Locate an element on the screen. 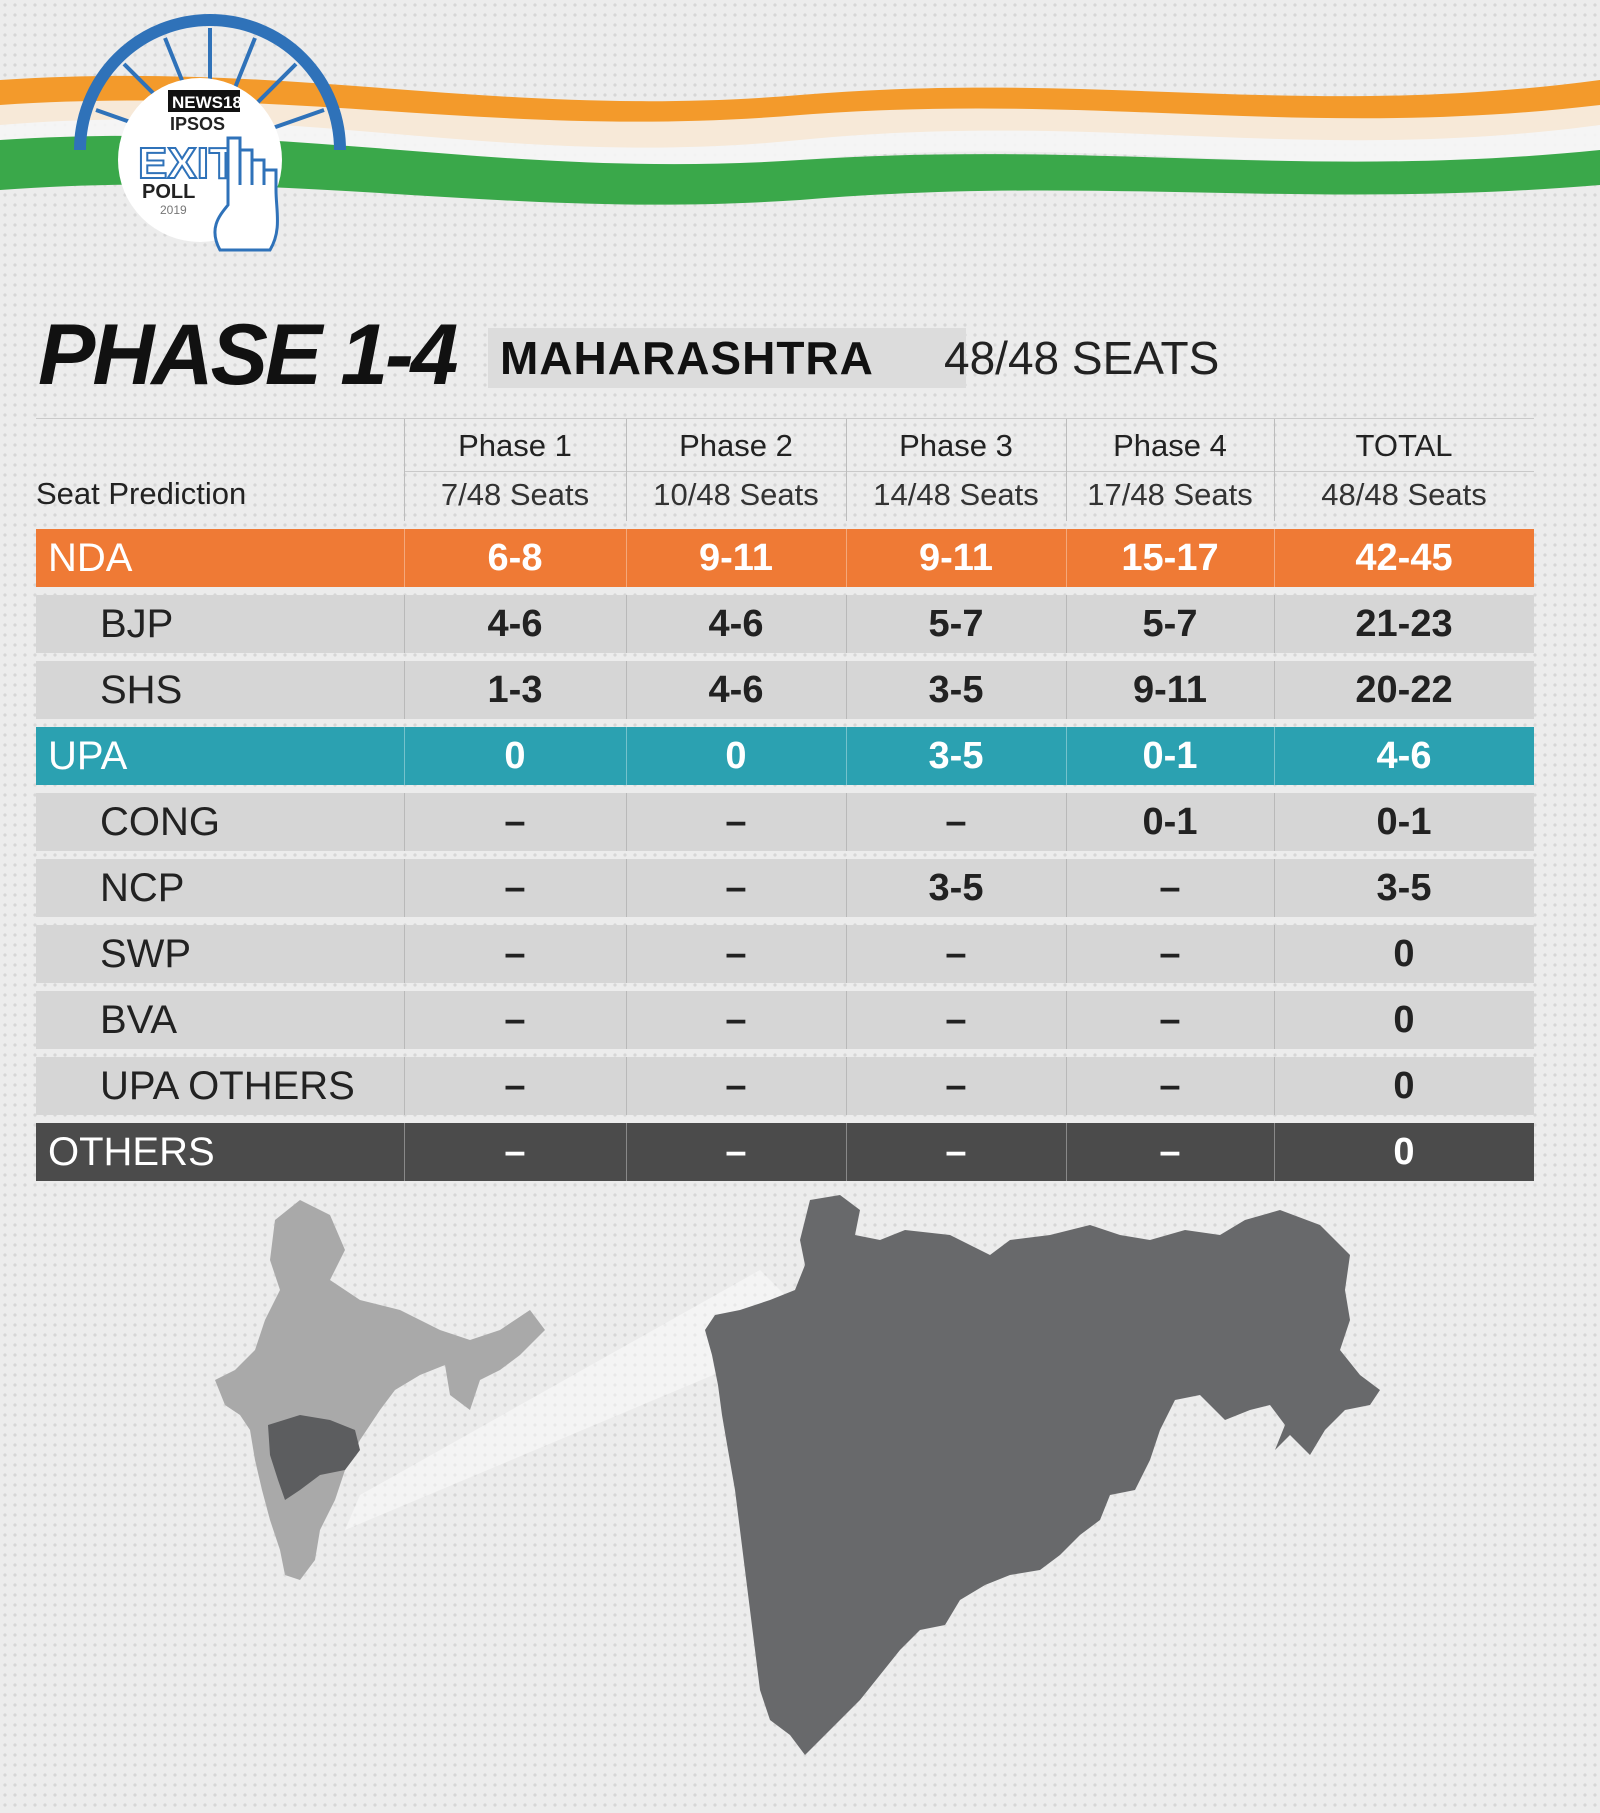 Image resolution: width=1600 pixels, height=1813 pixels. phase-title: PHASE 1-4 is located at coordinates (248, 355).